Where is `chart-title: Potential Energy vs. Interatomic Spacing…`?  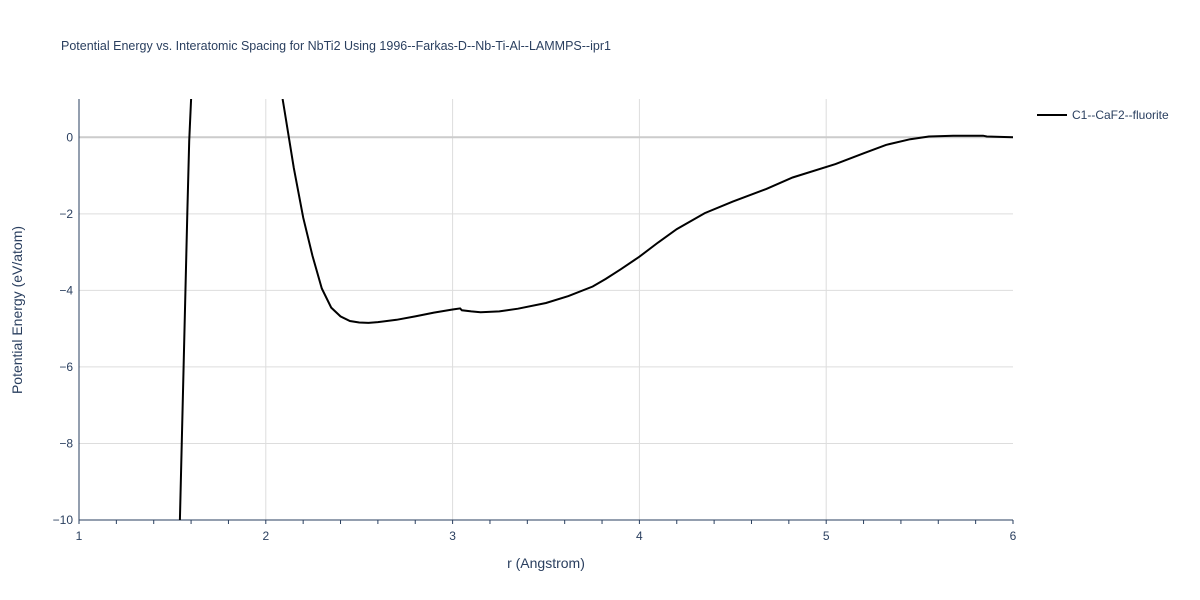 chart-title: Potential Energy vs. Interatomic Spacing… is located at coordinates (336, 46).